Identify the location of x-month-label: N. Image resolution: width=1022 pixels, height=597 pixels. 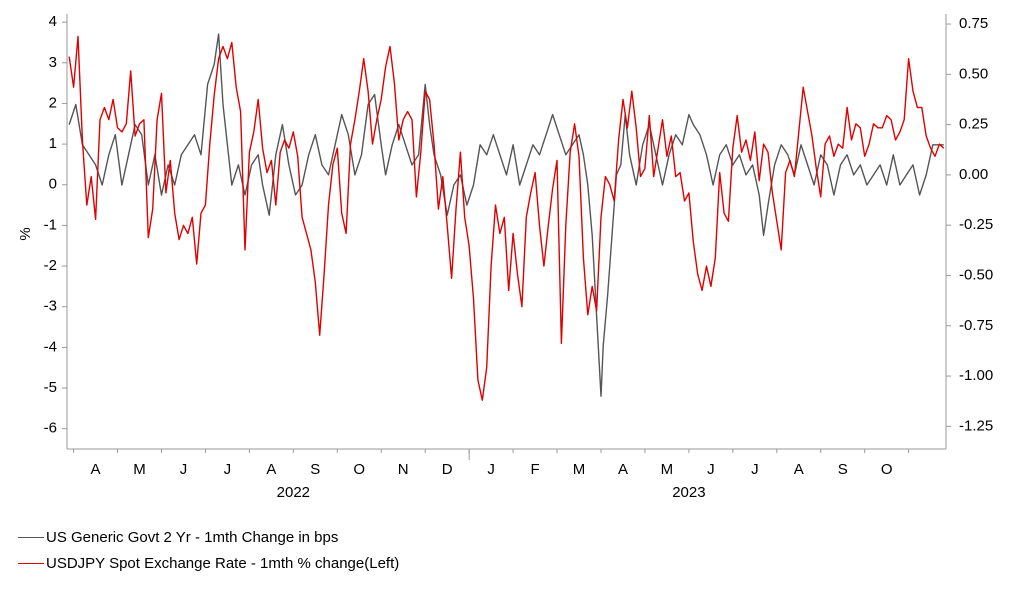
(403, 469).